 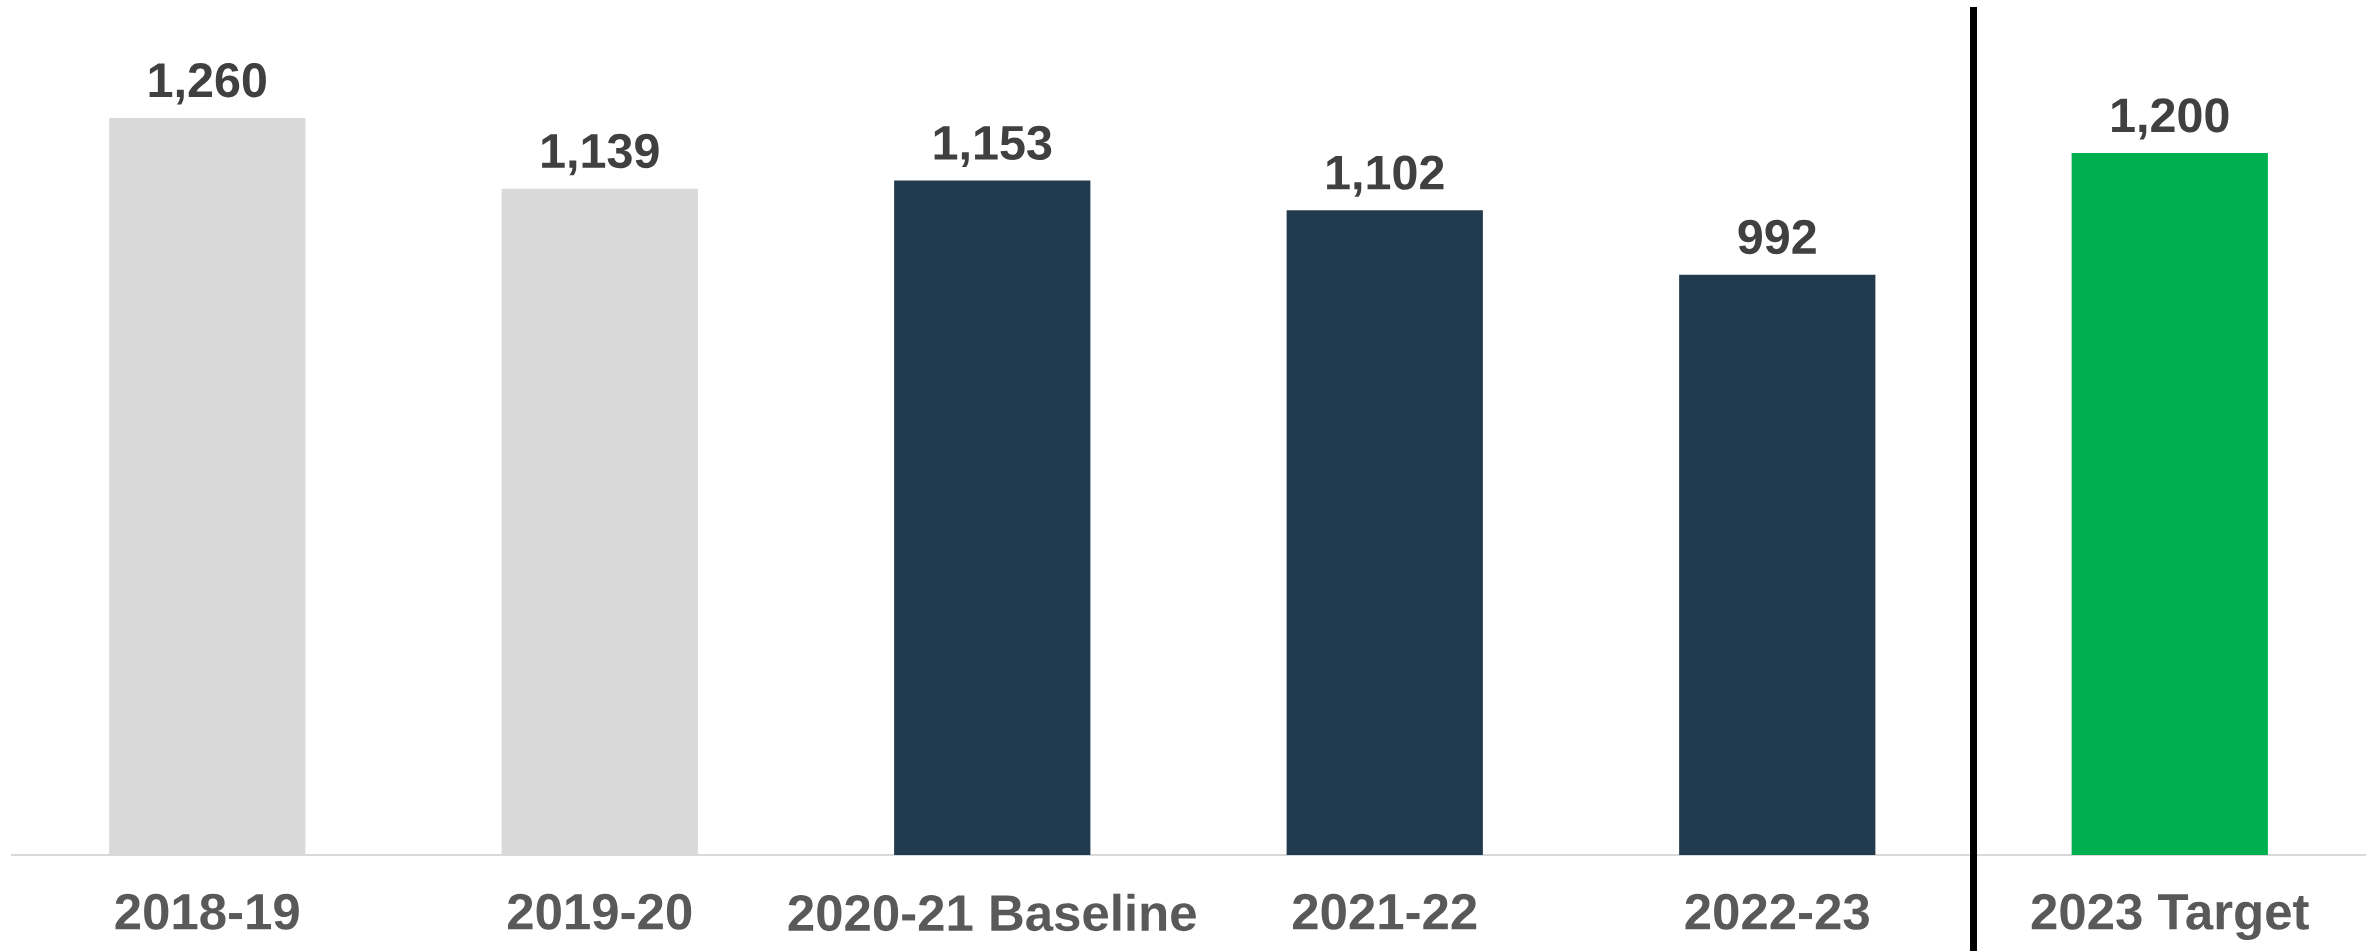 I want to click on x-tick-label: 2021-22, so click(x=1385, y=911).